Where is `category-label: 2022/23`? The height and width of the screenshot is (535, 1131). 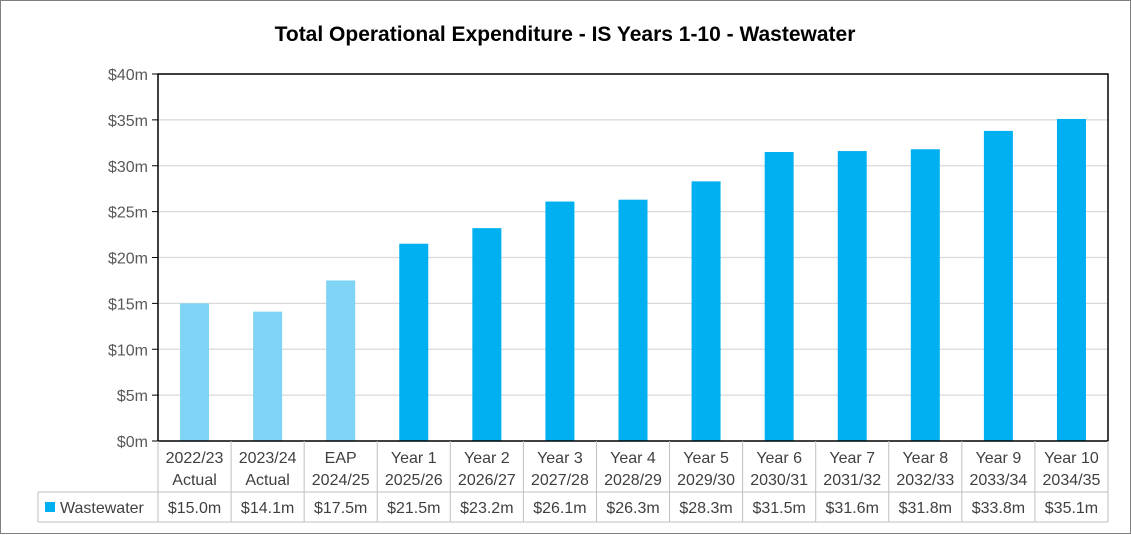
category-label: 2022/23 is located at coordinates (195, 458).